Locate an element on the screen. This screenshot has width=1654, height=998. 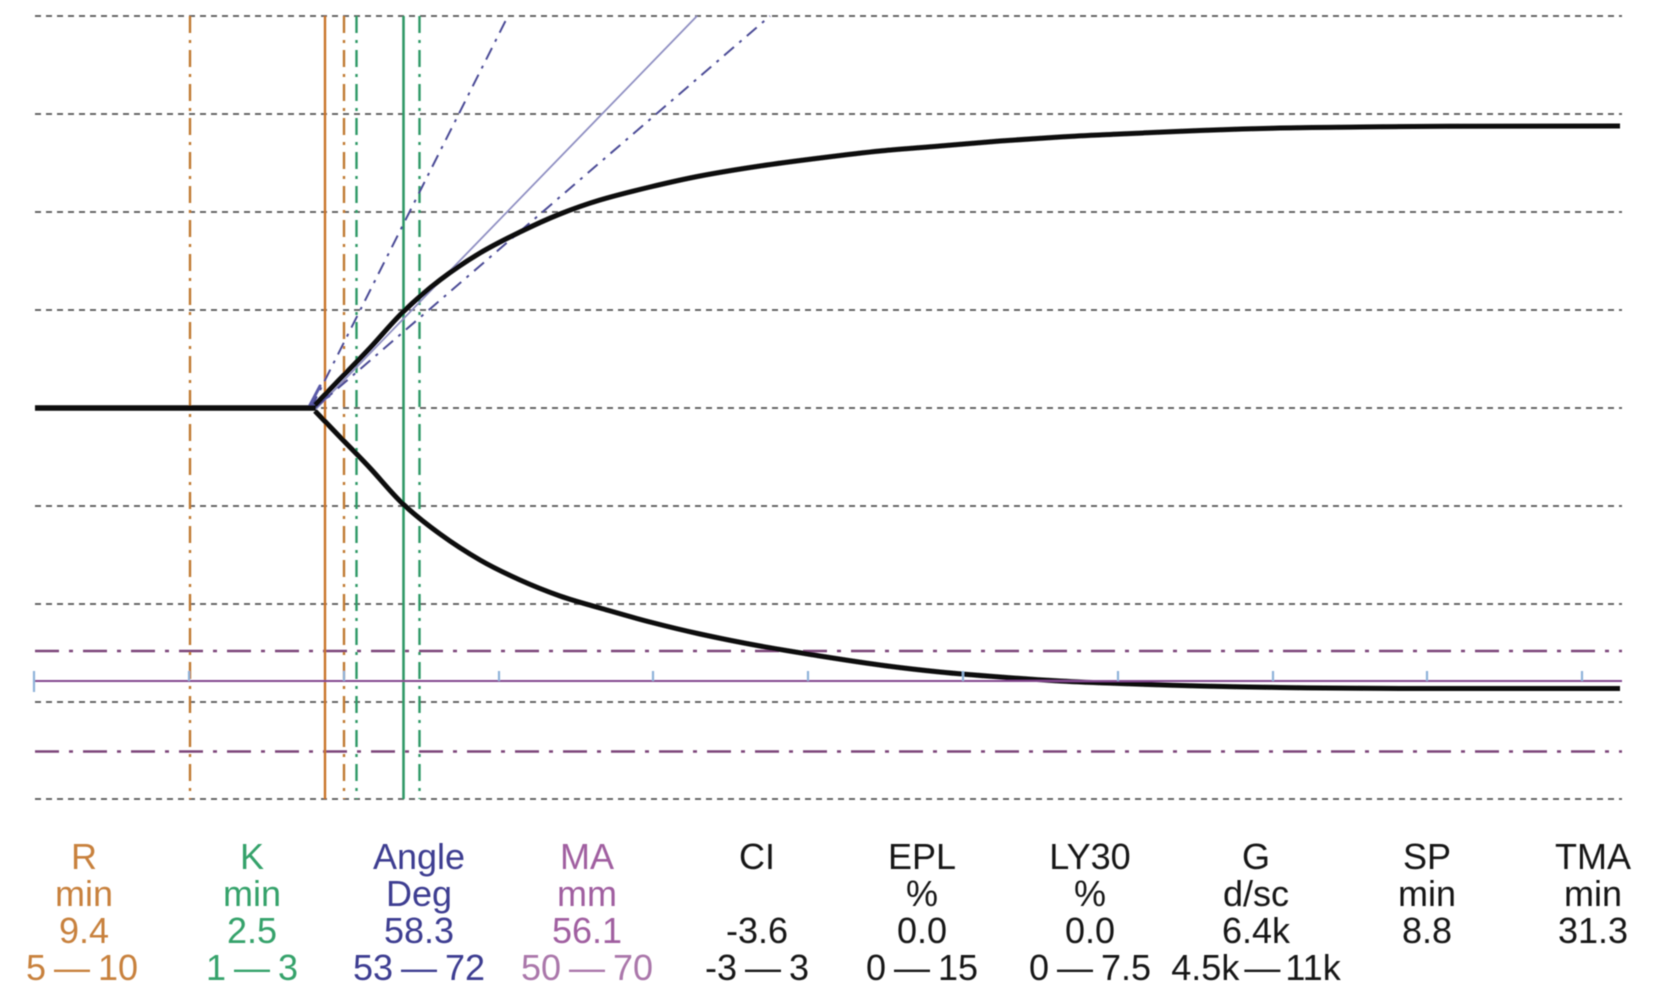
svg-text: K is located at coordinates (252, 856).